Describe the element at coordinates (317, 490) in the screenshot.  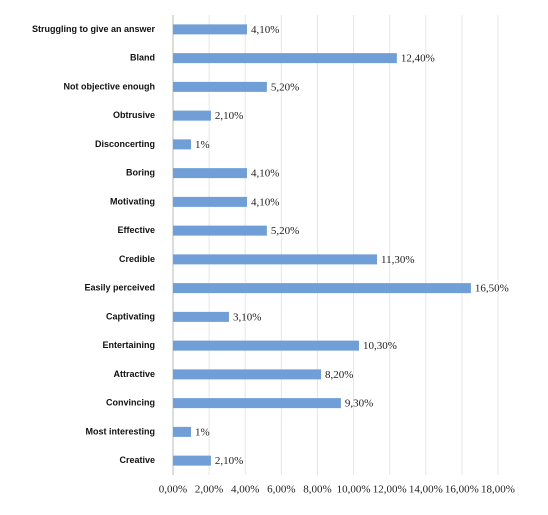
I see `x-tick-label: 8,00%` at that location.